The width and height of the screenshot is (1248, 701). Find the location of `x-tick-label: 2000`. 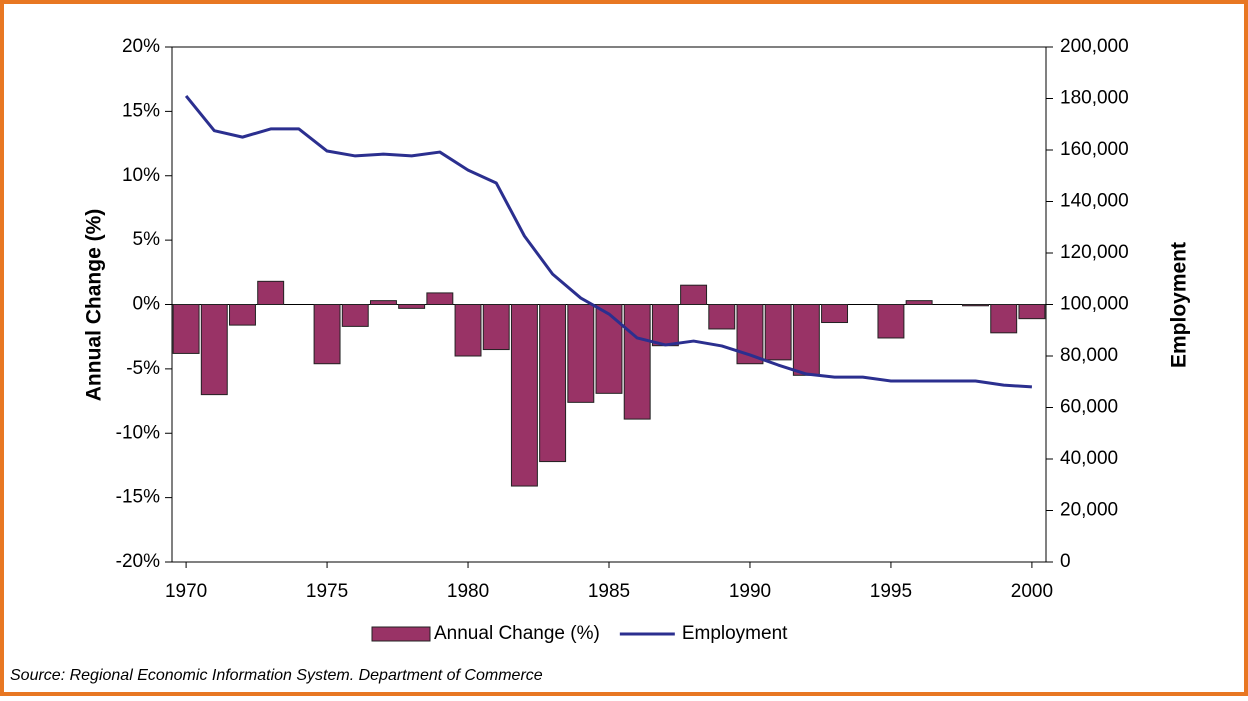

x-tick-label: 2000 is located at coordinates (1032, 591).